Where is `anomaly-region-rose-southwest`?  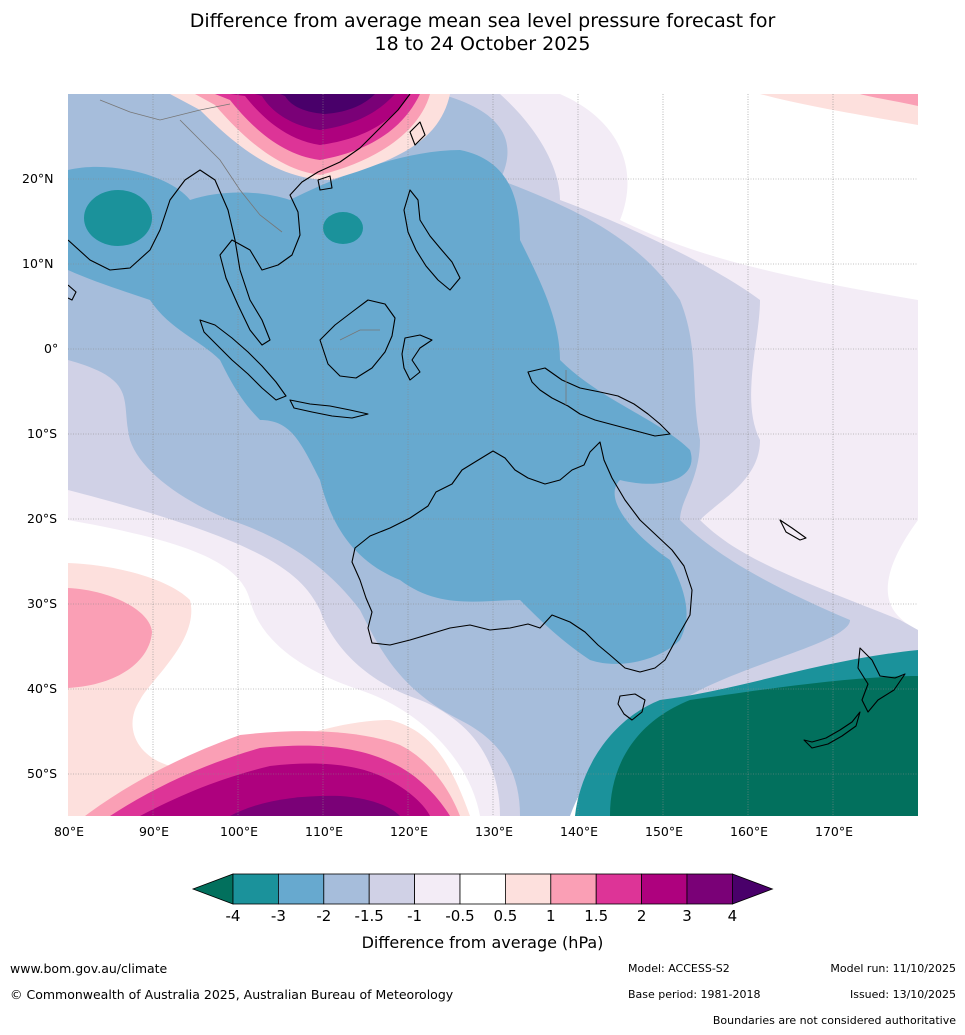 anomaly-region-rose-southwest is located at coordinates (110, 638).